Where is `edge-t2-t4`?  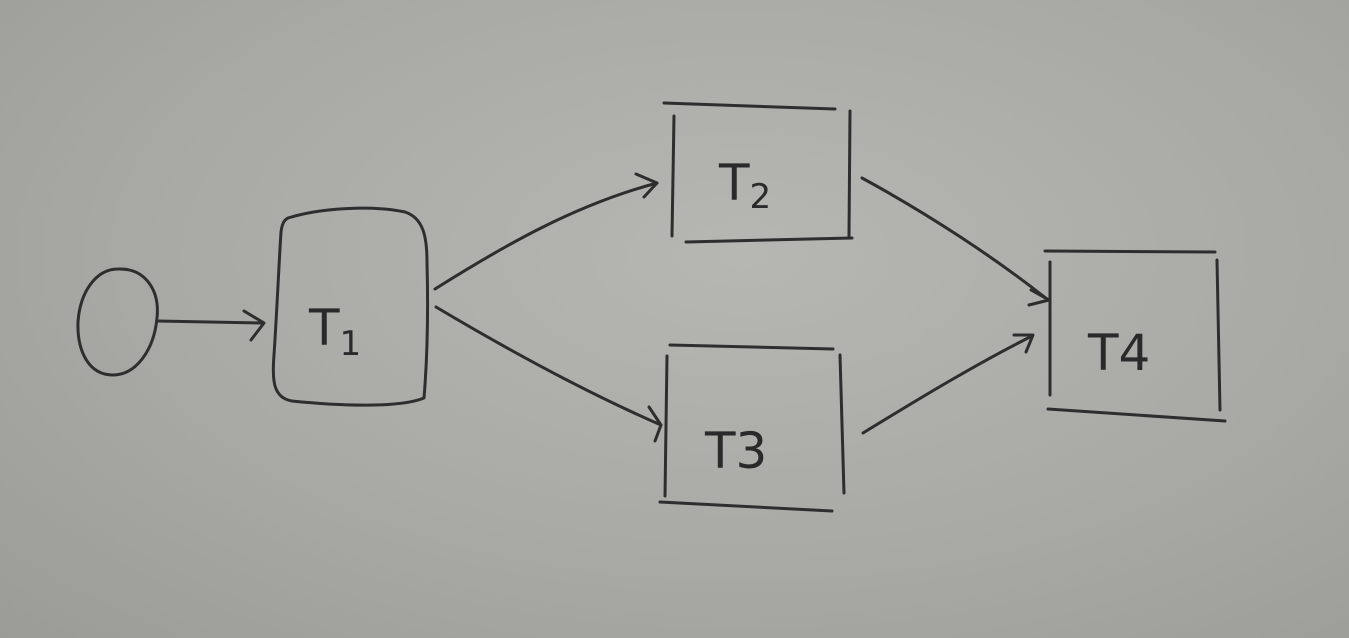
edge-t2-t4 is located at coordinates (955, 241).